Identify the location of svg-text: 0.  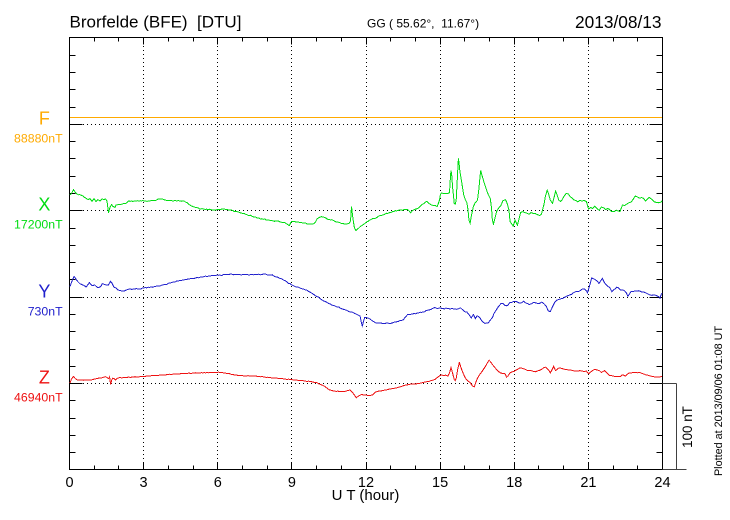
(69, 483).